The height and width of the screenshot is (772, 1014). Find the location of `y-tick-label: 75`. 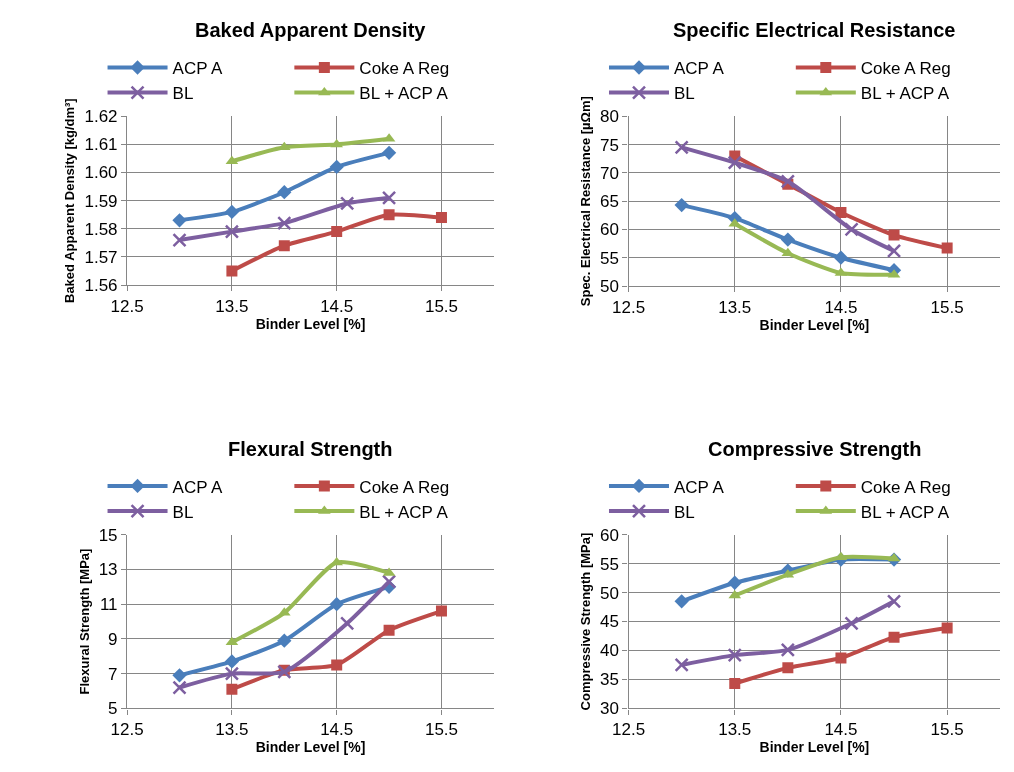

y-tick-label: 75 is located at coordinates (610, 145).